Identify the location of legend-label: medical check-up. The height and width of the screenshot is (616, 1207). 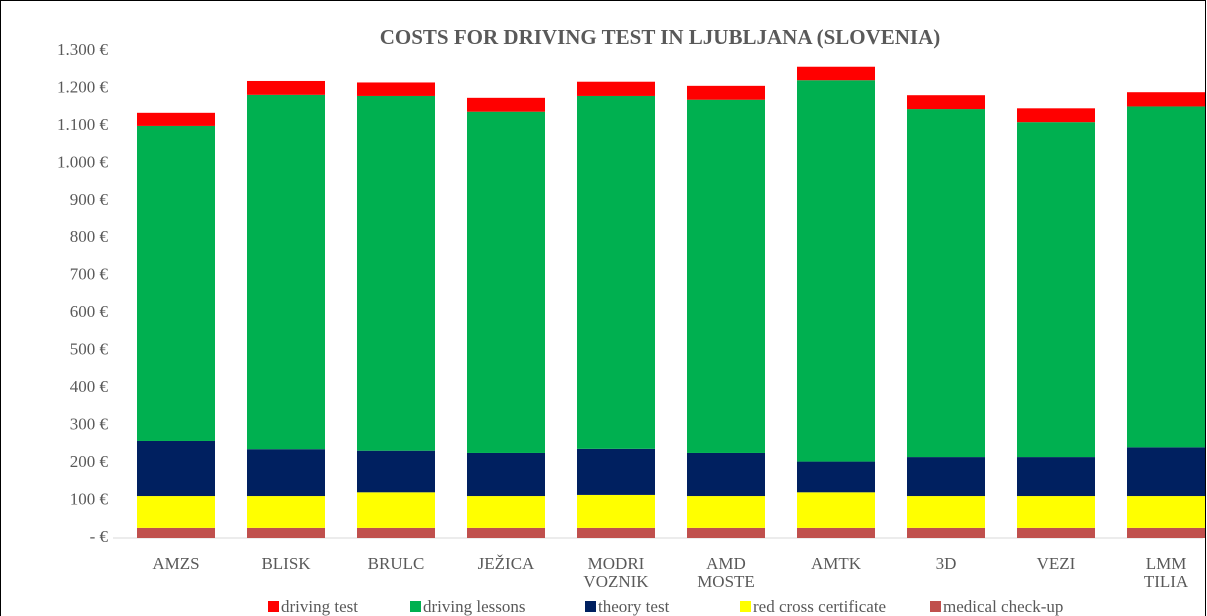
(1003, 606).